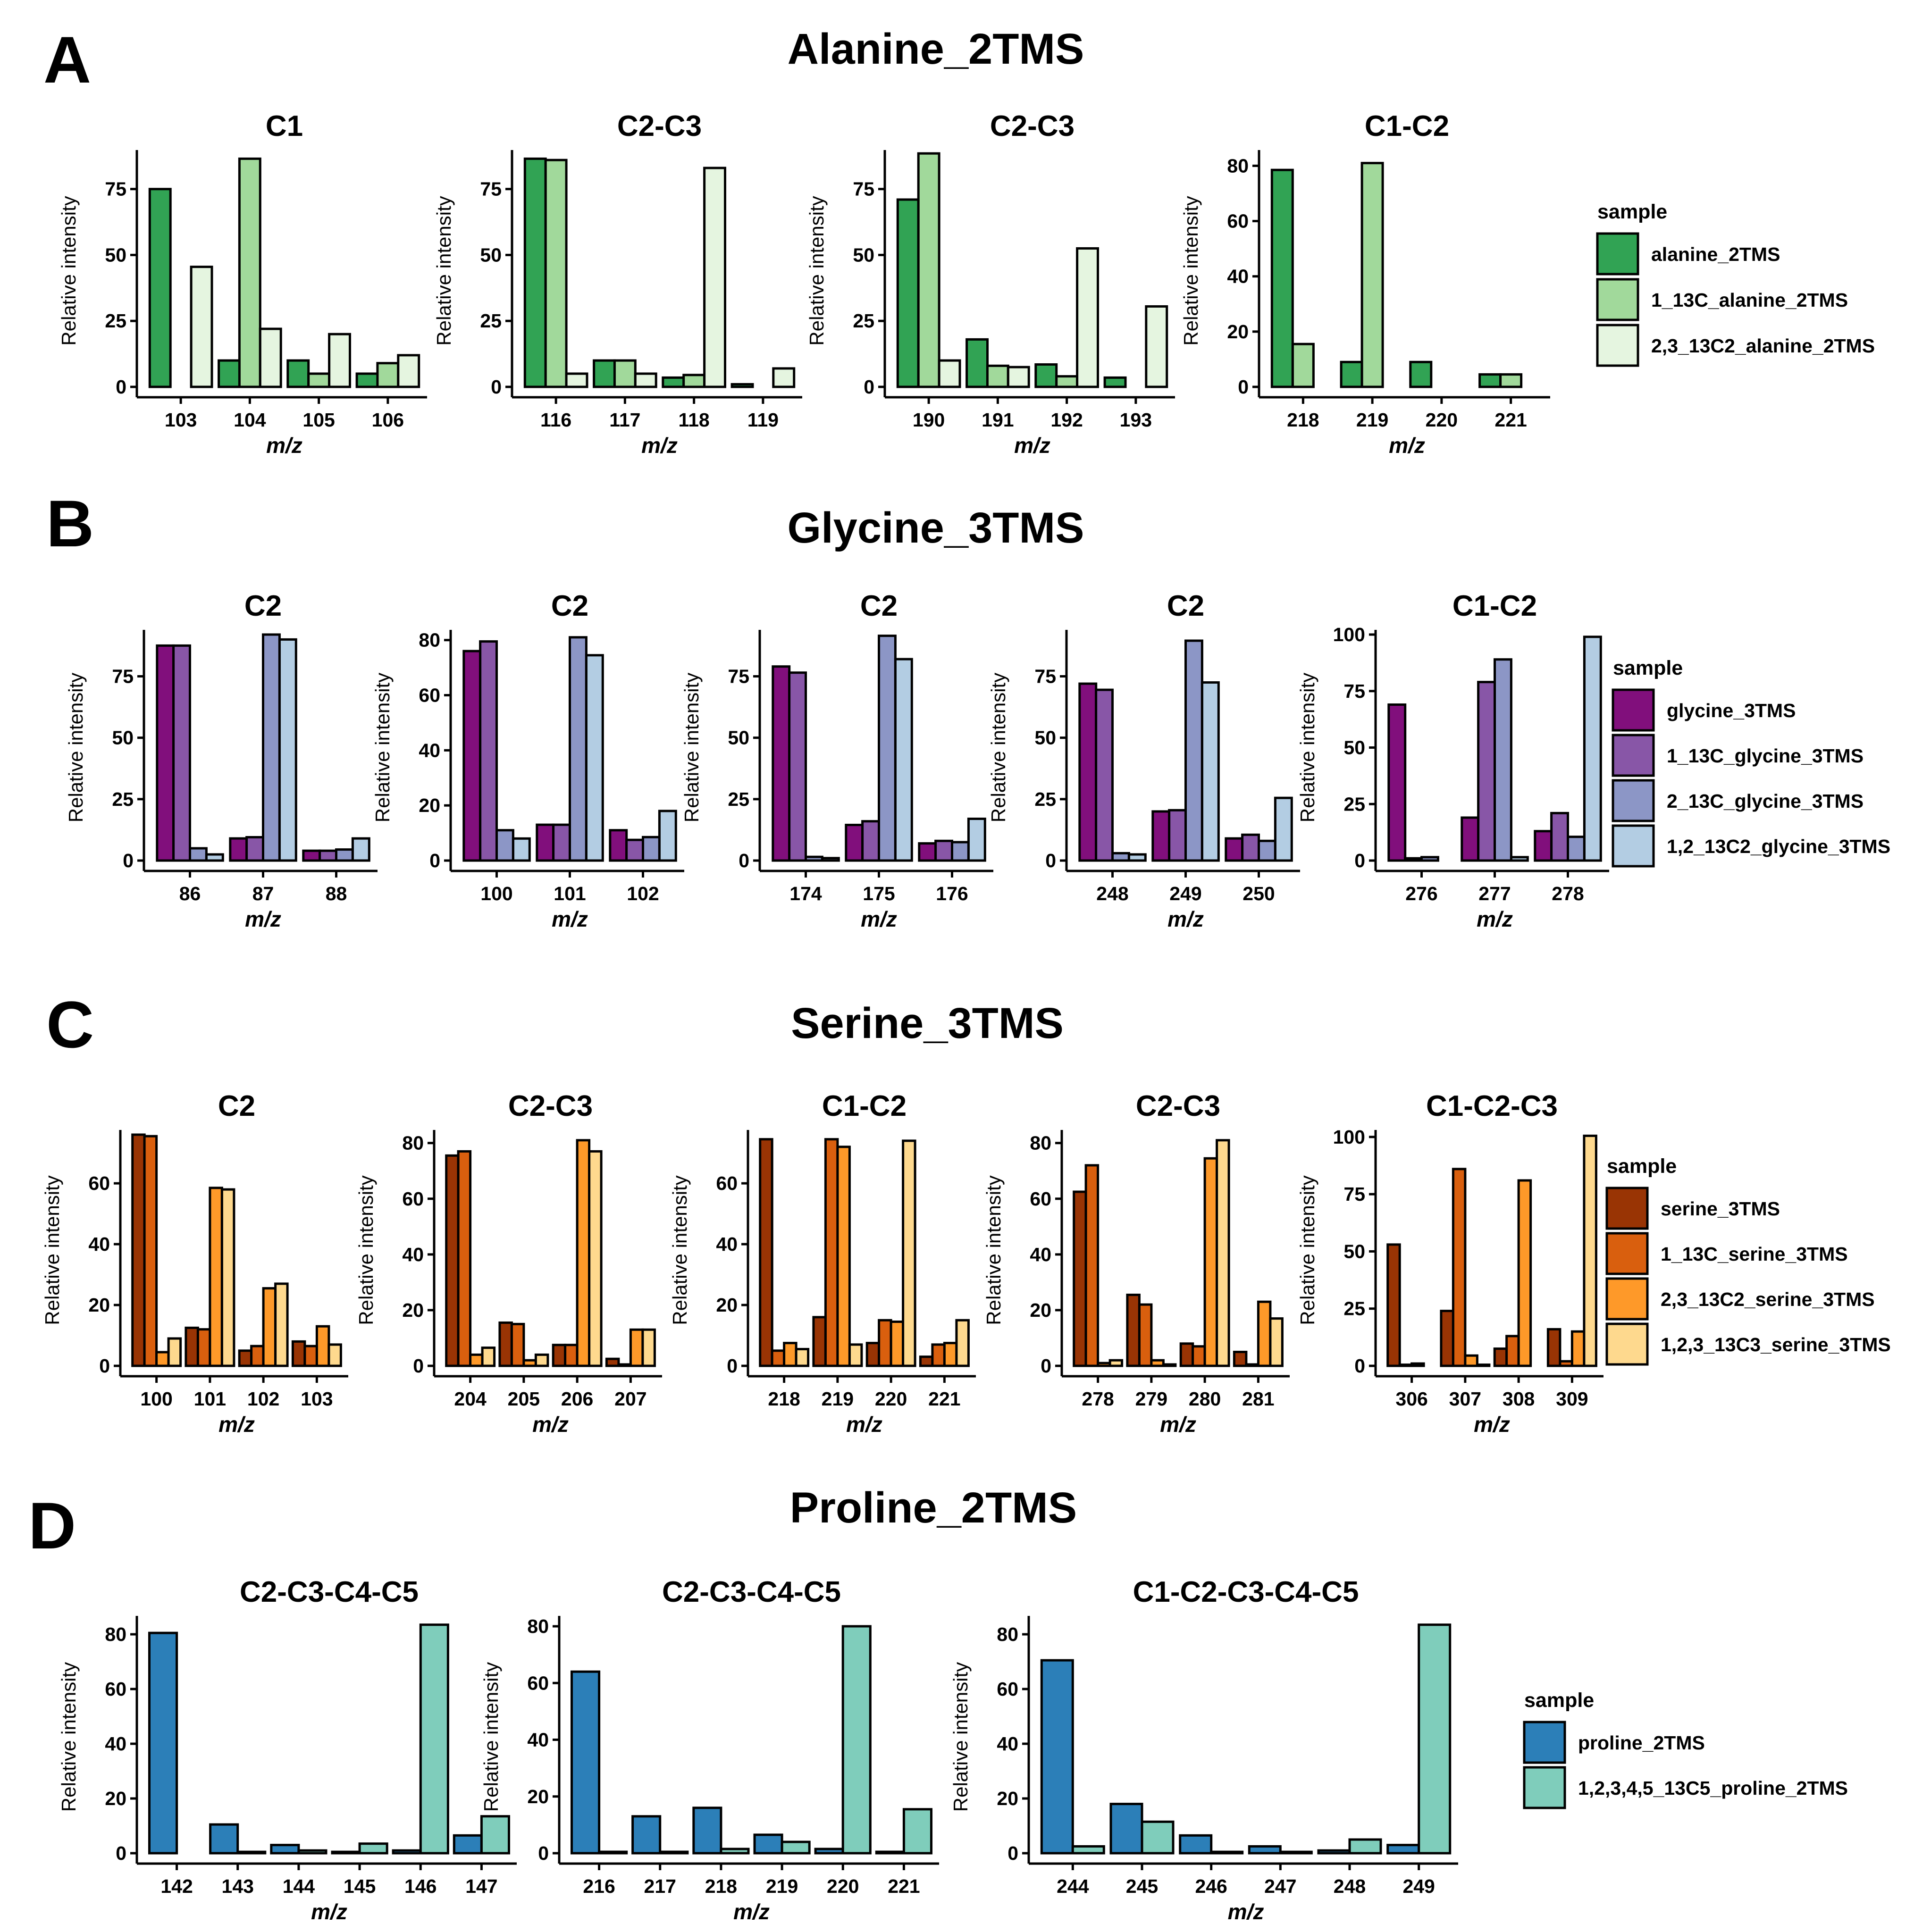  What do you see at coordinates (1303, 365) in the screenshot?
I see `bar-218-1_13C_alanine_2TMS` at bounding box center [1303, 365].